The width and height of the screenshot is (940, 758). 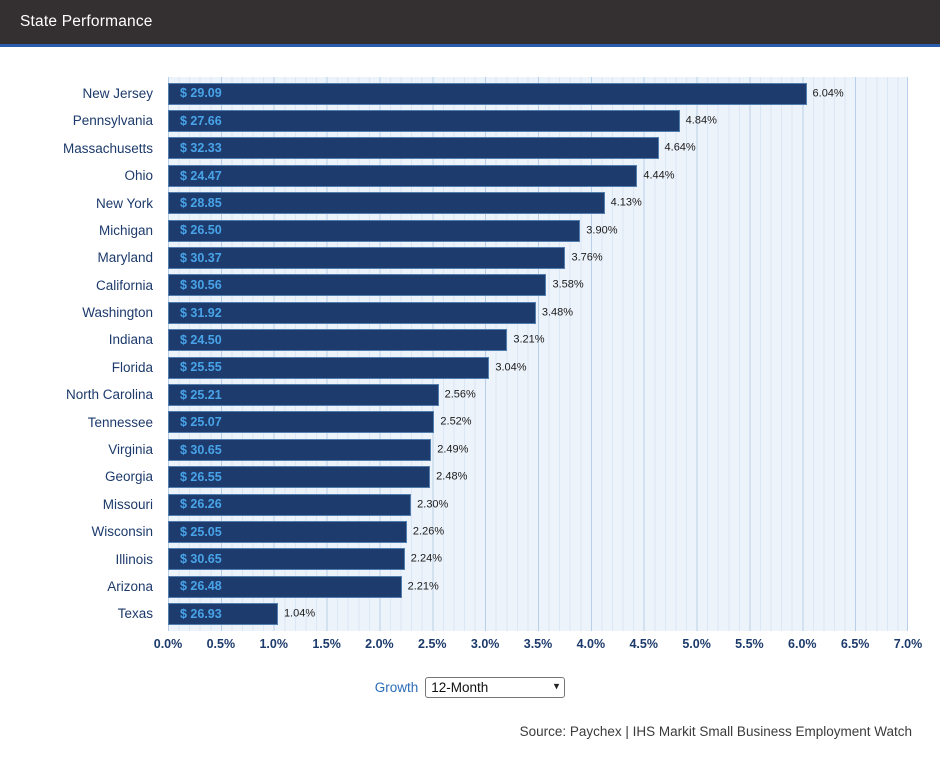 What do you see at coordinates (426, 558) in the screenshot?
I see `bar-growth-label: 2.24%` at bounding box center [426, 558].